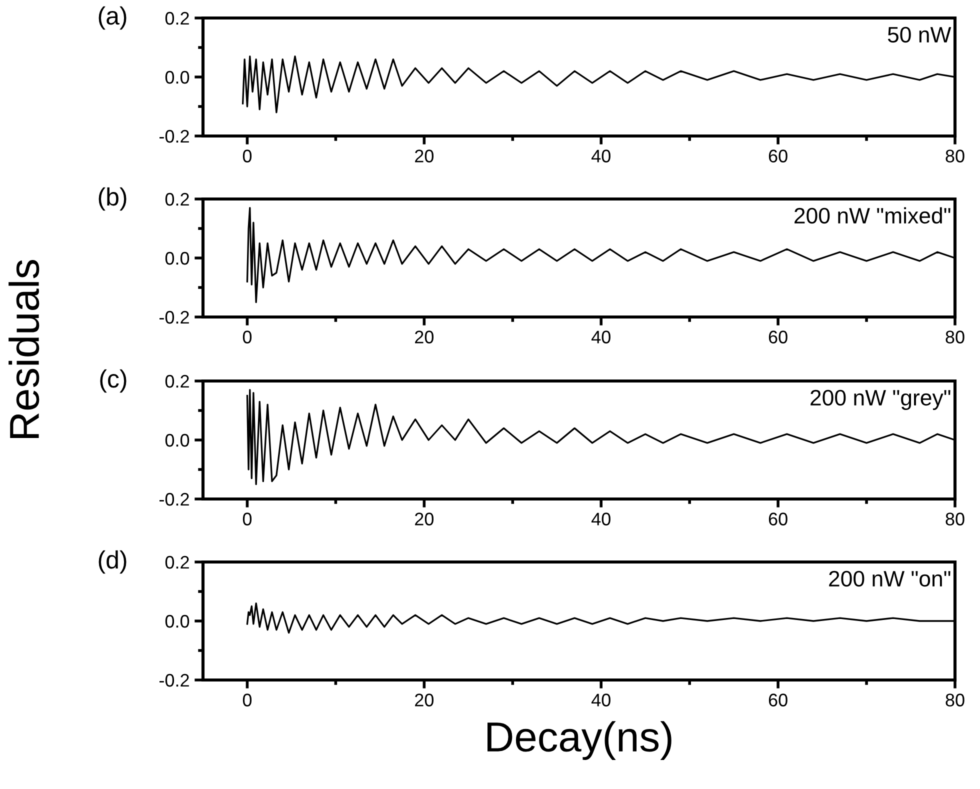 The height and width of the screenshot is (789, 980). Describe the element at coordinates (24, 349) in the screenshot. I see `y-axis-title: Residuals` at that location.